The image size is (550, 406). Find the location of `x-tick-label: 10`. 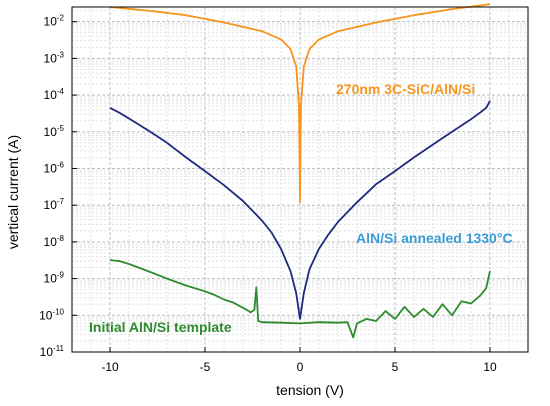

x-tick-label: 10 is located at coordinates (490, 367).